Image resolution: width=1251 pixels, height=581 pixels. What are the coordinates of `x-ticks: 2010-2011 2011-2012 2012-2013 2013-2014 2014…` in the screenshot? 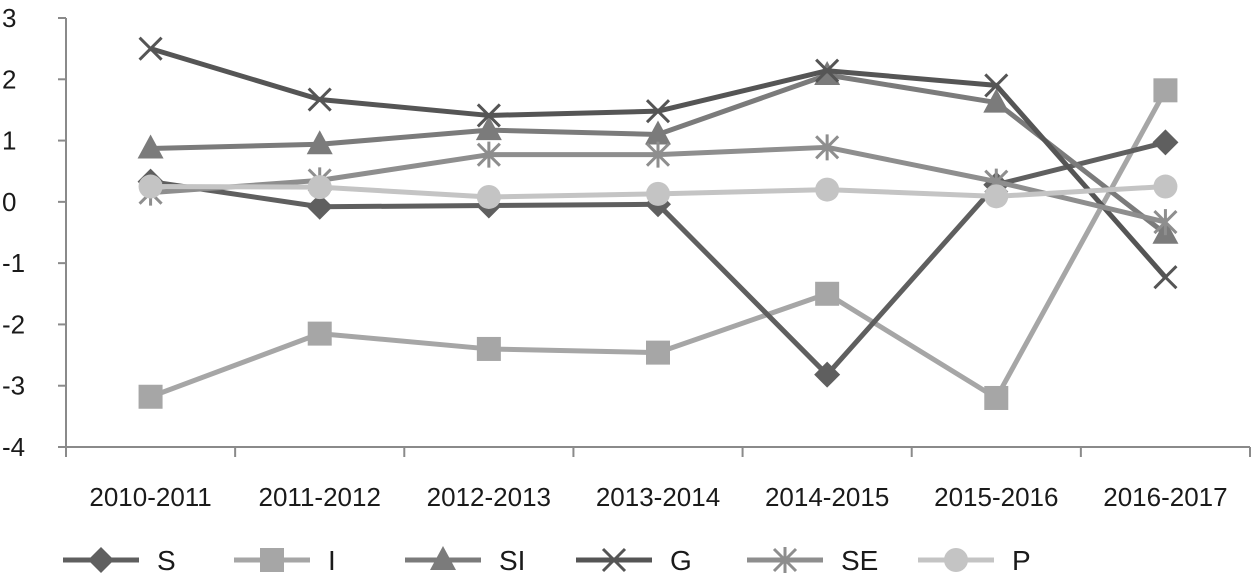 It's located at (658, 479).